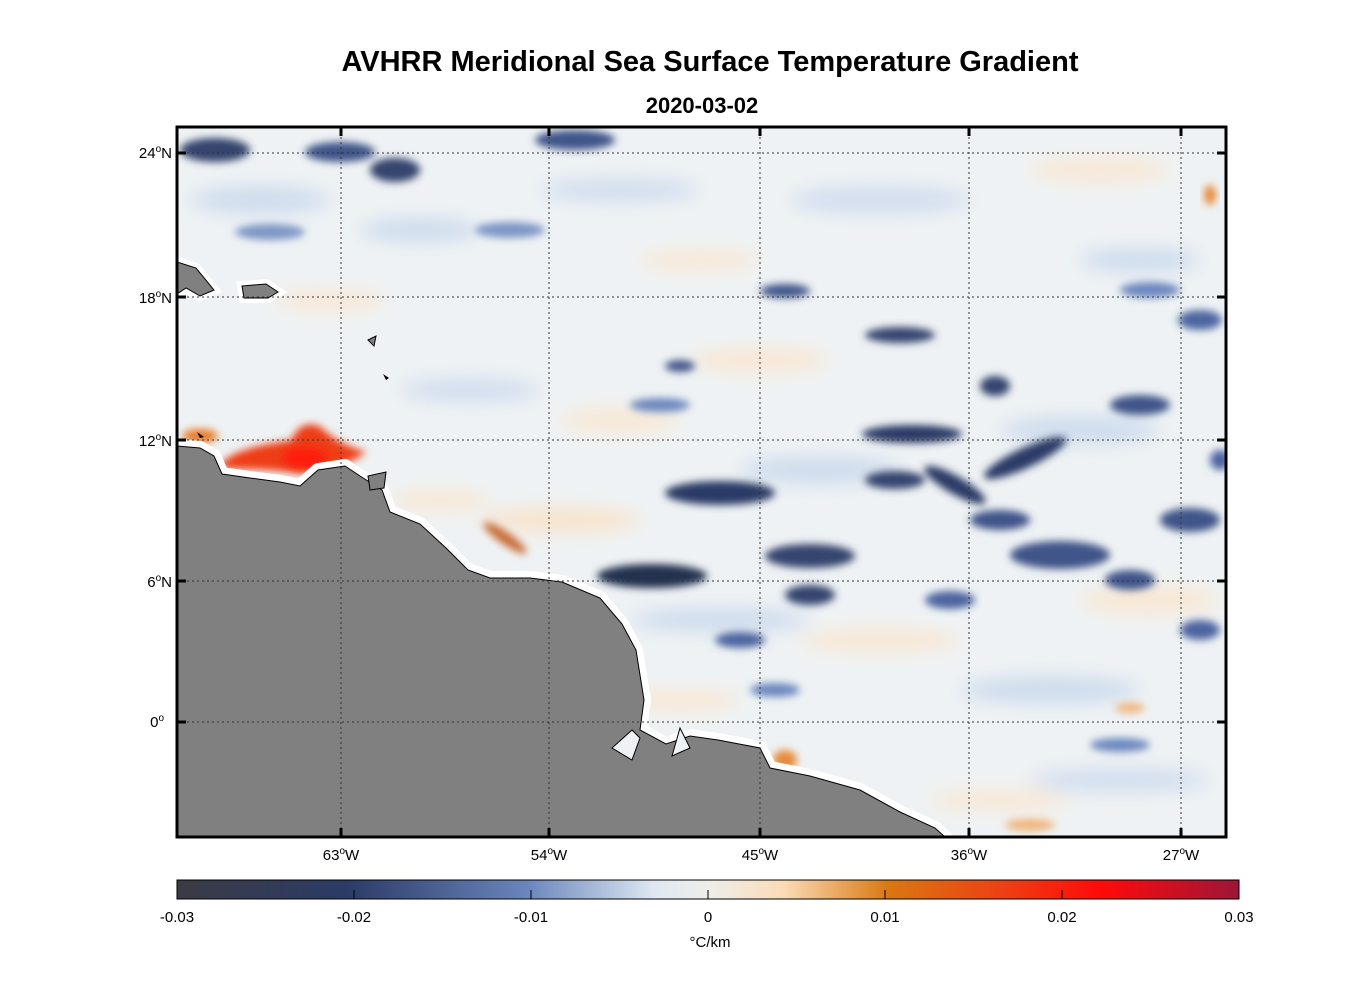  Describe the element at coordinates (354, 917) in the screenshot. I see `colorbar-tick-label: -0.02` at that location.